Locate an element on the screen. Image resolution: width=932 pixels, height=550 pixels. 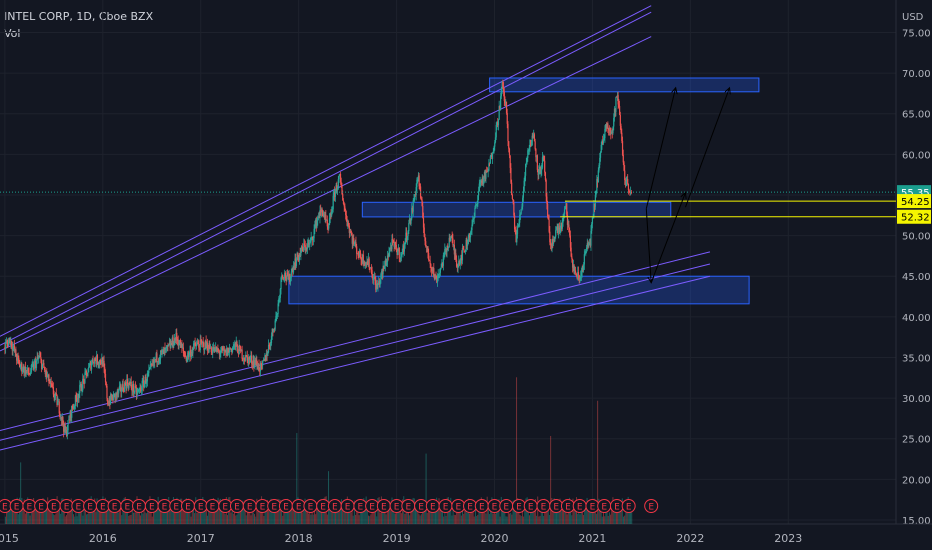
symbol-title: INTEL CORP, 1D, Cboe BZX is located at coordinates (79, 16).